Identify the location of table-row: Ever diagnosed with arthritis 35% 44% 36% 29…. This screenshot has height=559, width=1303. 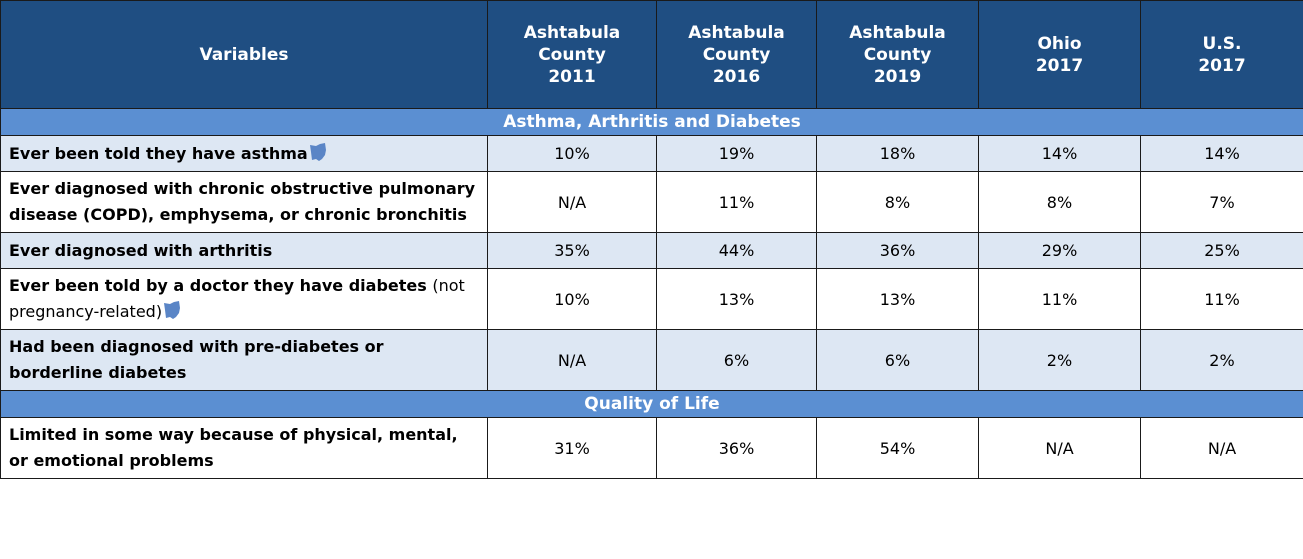
(651, 250).